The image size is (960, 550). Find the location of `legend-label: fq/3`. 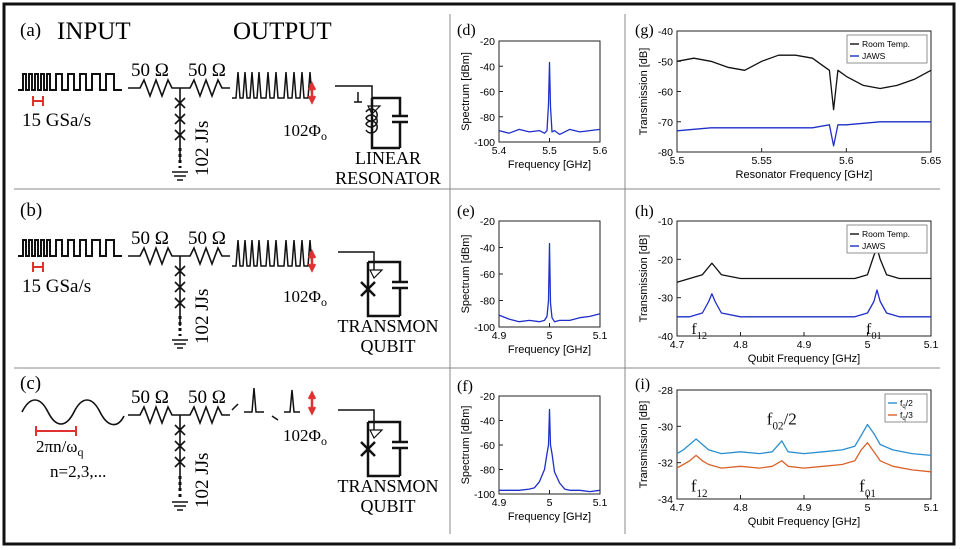

legend-label: fq/3 is located at coordinates (906, 416).